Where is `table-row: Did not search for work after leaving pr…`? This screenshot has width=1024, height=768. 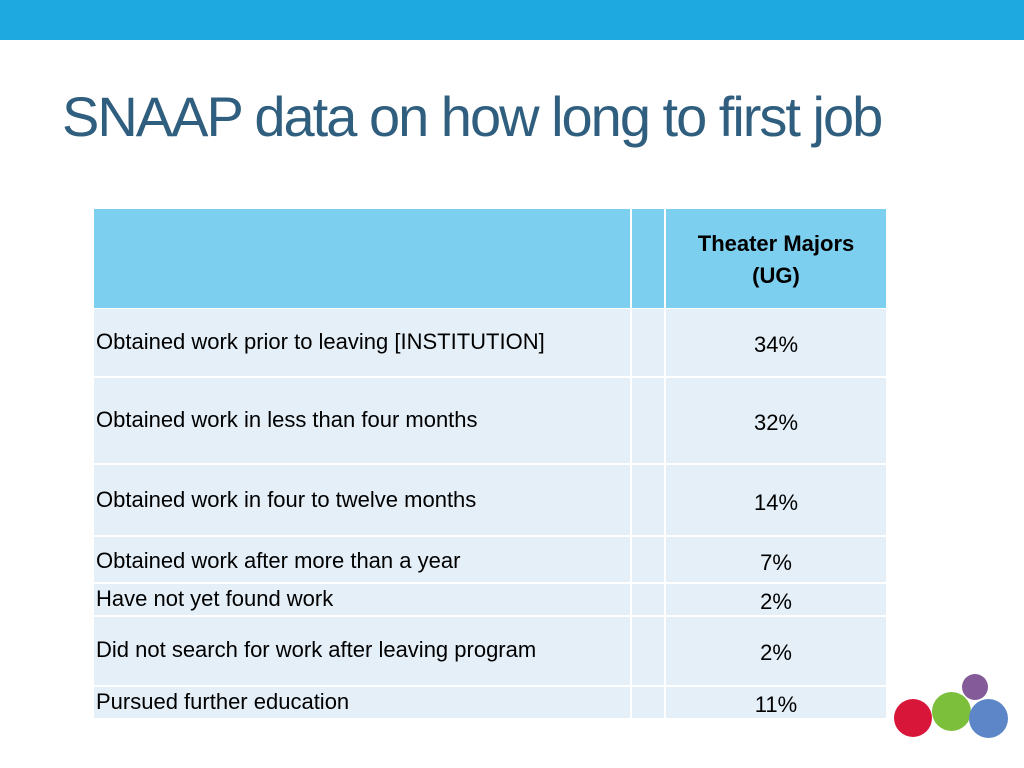
table-row: Did not search for work after leaving pr… is located at coordinates (490, 651).